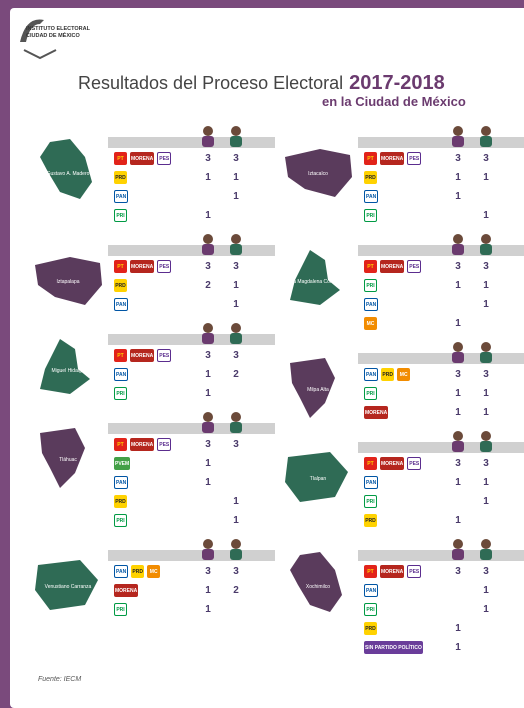 The height and width of the screenshot is (708, 524). What do you see at coordinates (69, 578) in the screenshot?
I see `map: Venustiano Carranza` at bounding box center [69, 578].